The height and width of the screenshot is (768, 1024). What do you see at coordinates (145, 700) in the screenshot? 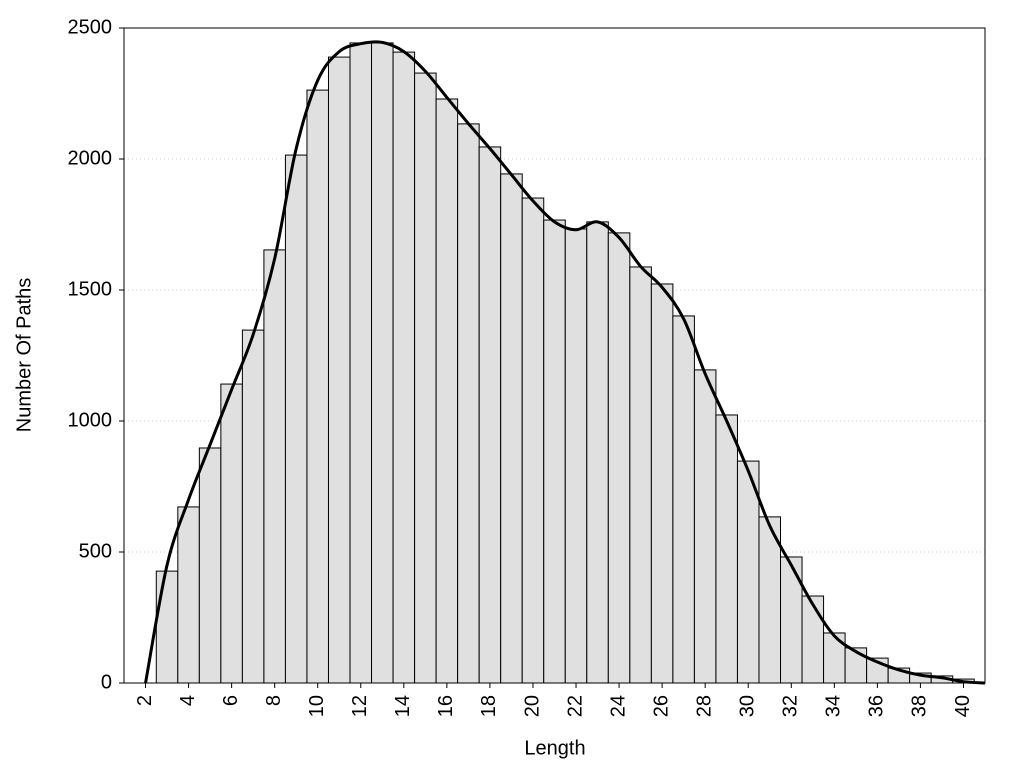
I see `x-tick-label: 2` at bounding box center [145, 700].